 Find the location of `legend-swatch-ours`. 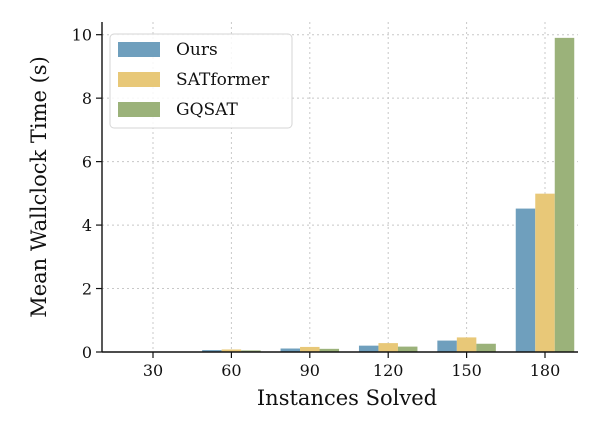

legend-swatch-ours is located at coordinates (139, 49).